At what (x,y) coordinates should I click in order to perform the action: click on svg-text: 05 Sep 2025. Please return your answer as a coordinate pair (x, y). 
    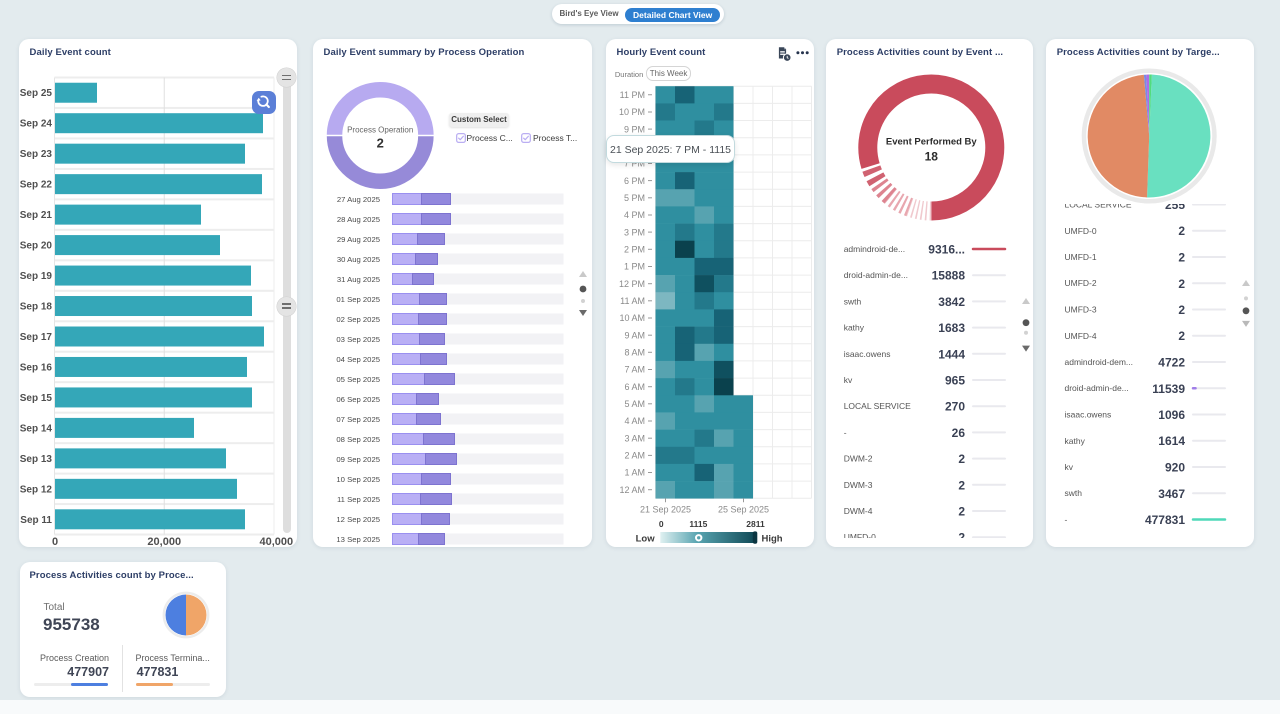
    Looking at the image, I should click on (358, 379).